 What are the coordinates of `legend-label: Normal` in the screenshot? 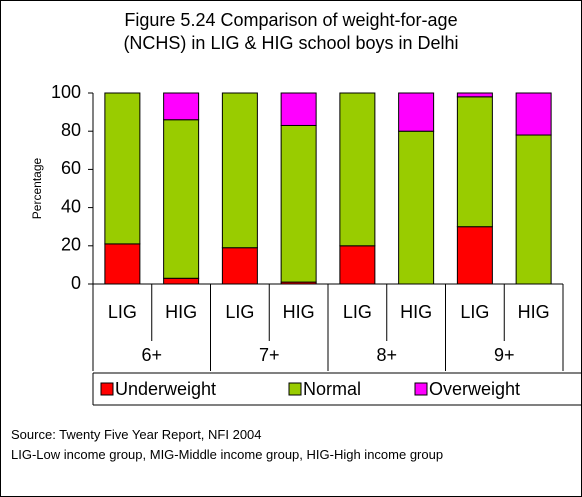 It's located at (332, 389).